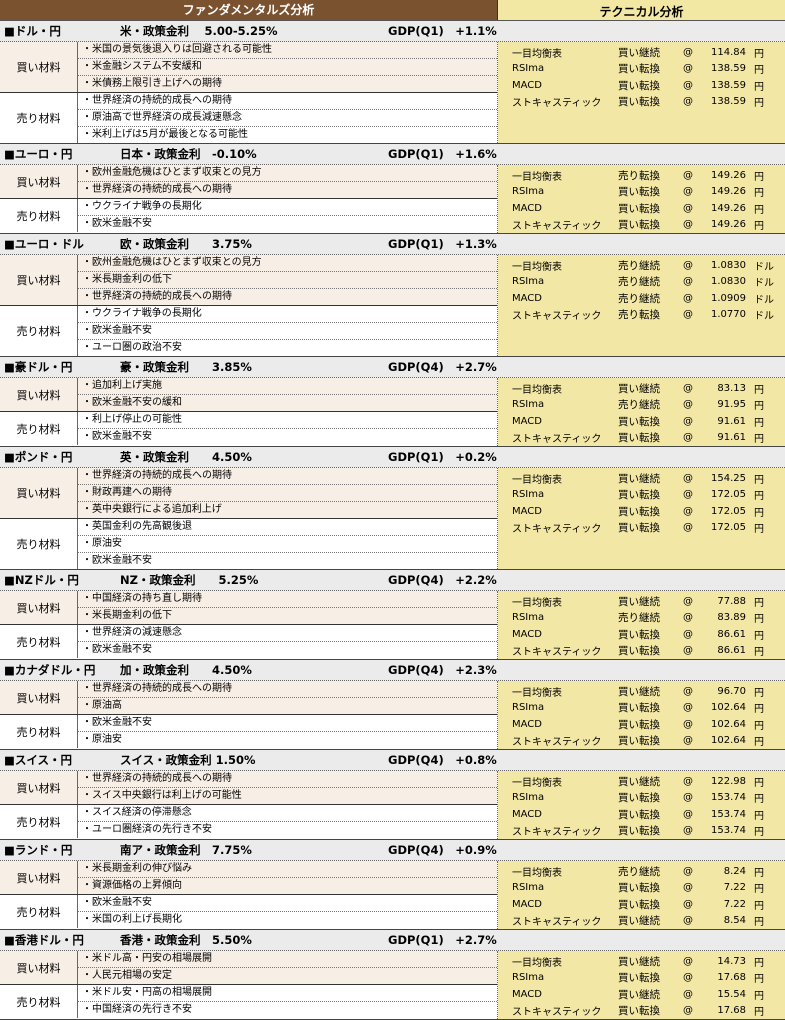 The width and height of the screenshot is (785, 1020). What do you see at coordinates (287, 911) in the screenshot?
I see `sell-factors-list: ・欧米金融不安 ・米国の利上げ長期化` at bounding box center [287, 911].